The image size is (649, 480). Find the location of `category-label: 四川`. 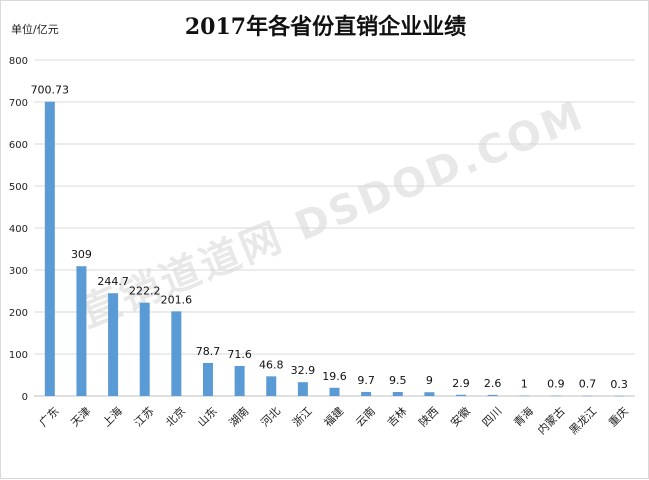

category-label: 四川 is located at coordinates (492, 417).